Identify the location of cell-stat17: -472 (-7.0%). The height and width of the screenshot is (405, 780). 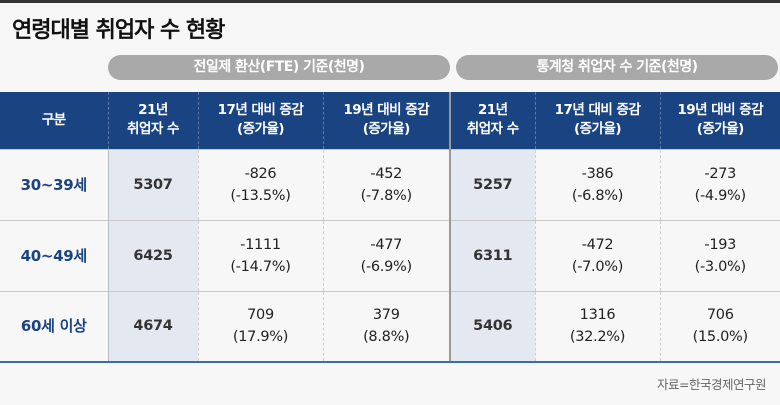
(597, 255).